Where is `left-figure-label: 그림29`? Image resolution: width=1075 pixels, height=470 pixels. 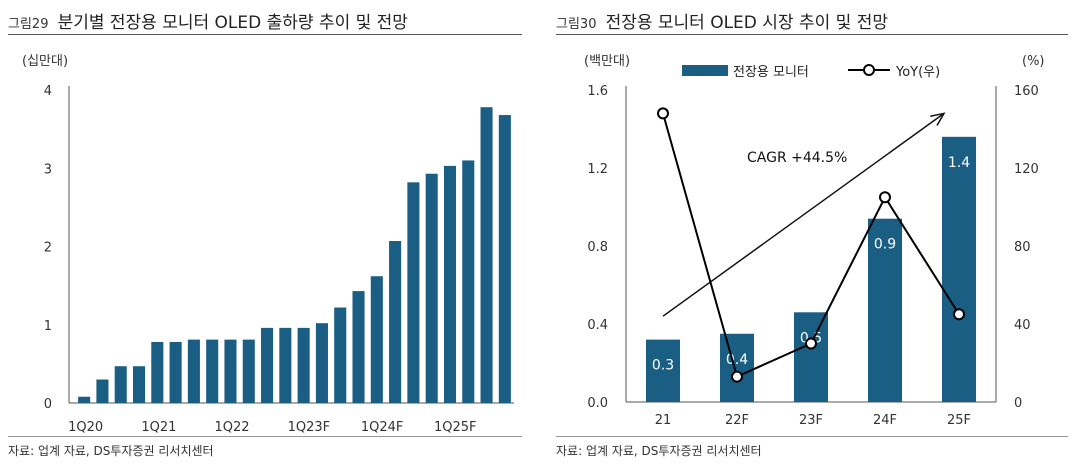
left-figure-label: 그림29 is located at coordinates (28, 24).